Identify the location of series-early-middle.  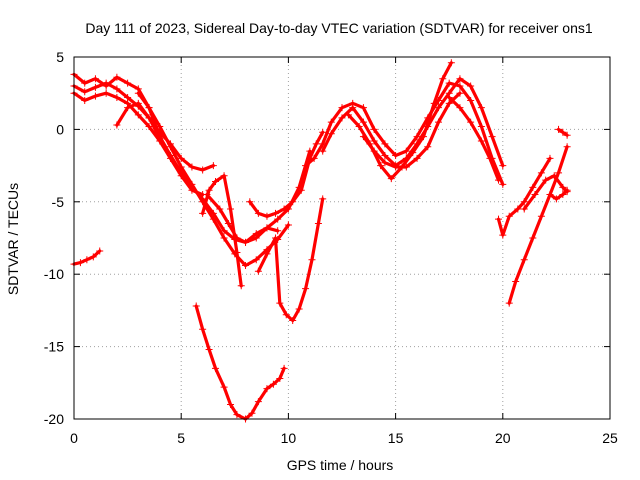
(143, 126).